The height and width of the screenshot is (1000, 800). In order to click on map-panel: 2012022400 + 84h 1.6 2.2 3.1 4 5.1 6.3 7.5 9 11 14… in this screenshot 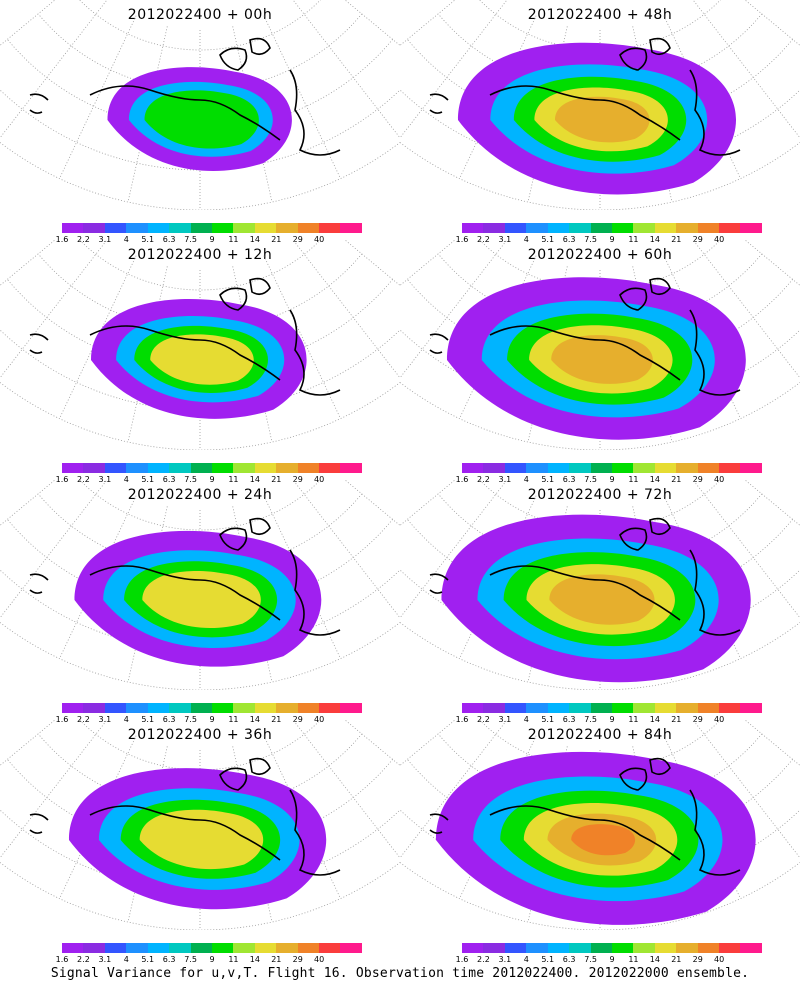, I will do `click(600, 845)`.